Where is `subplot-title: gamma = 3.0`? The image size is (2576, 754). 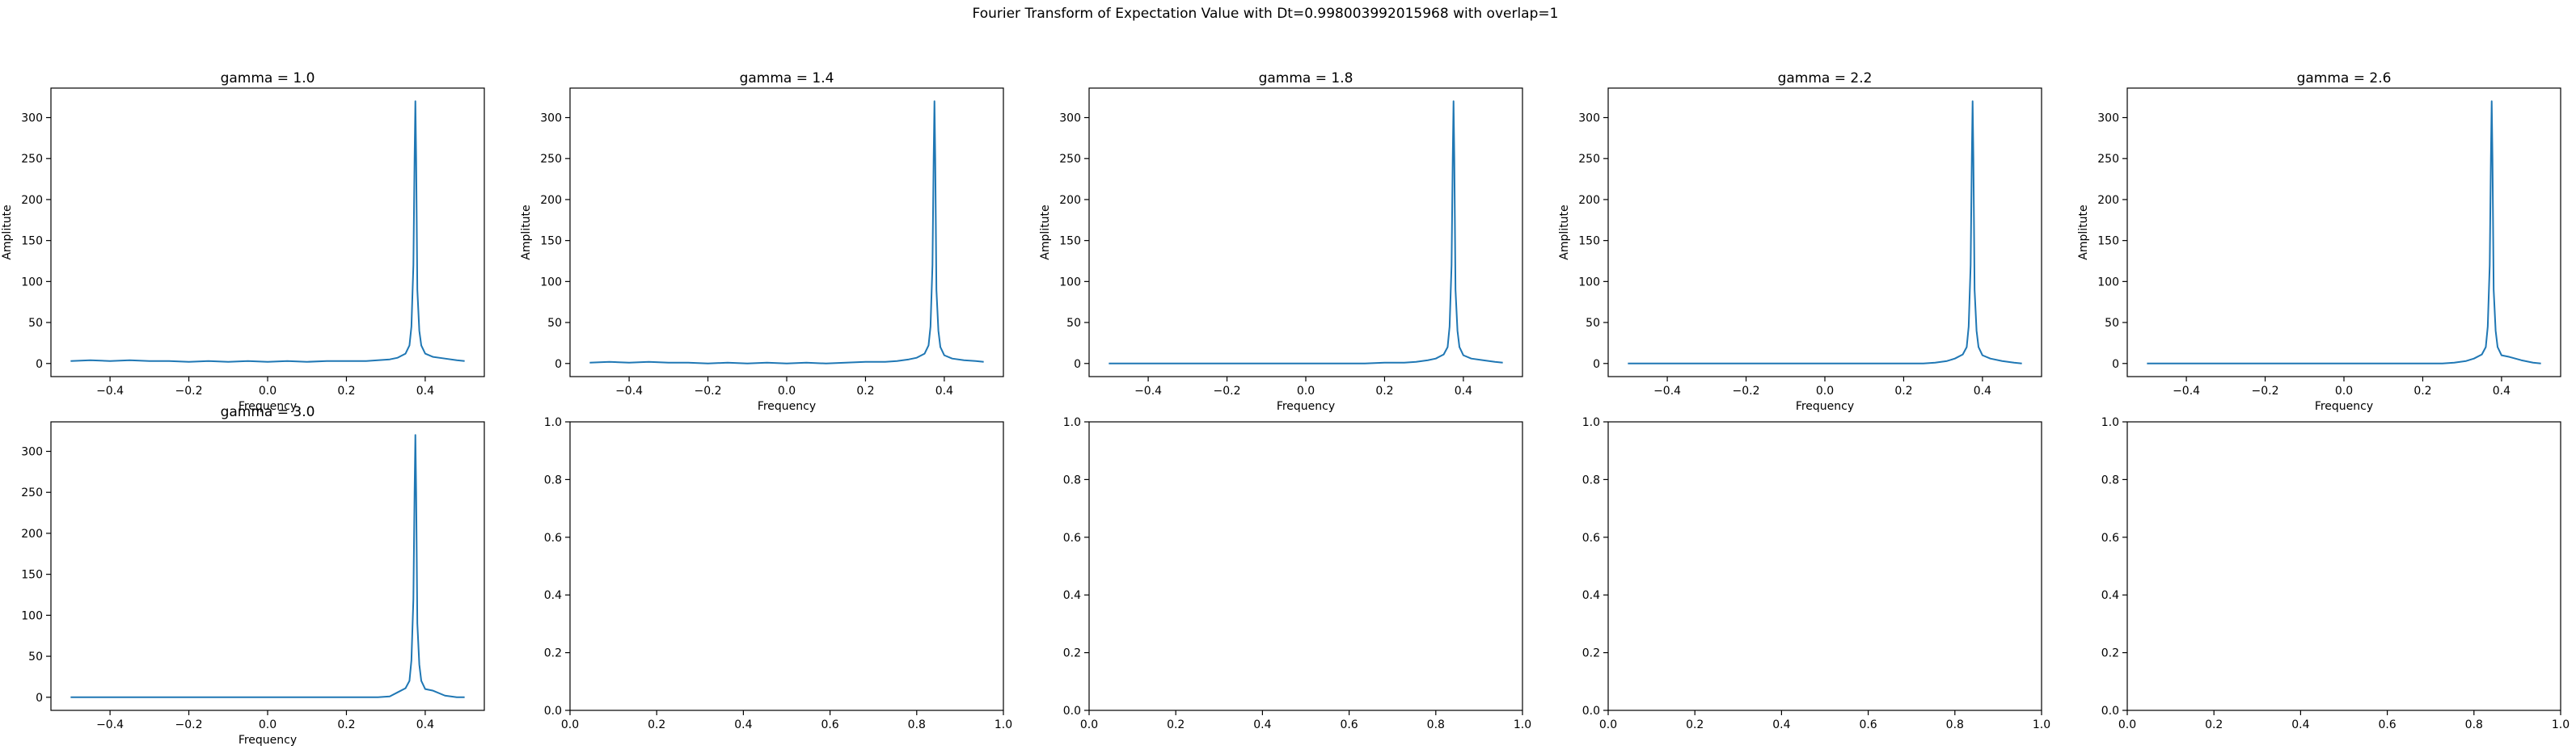
subplot-title: gamma = 3.0 is located at coordinates (268, 412).